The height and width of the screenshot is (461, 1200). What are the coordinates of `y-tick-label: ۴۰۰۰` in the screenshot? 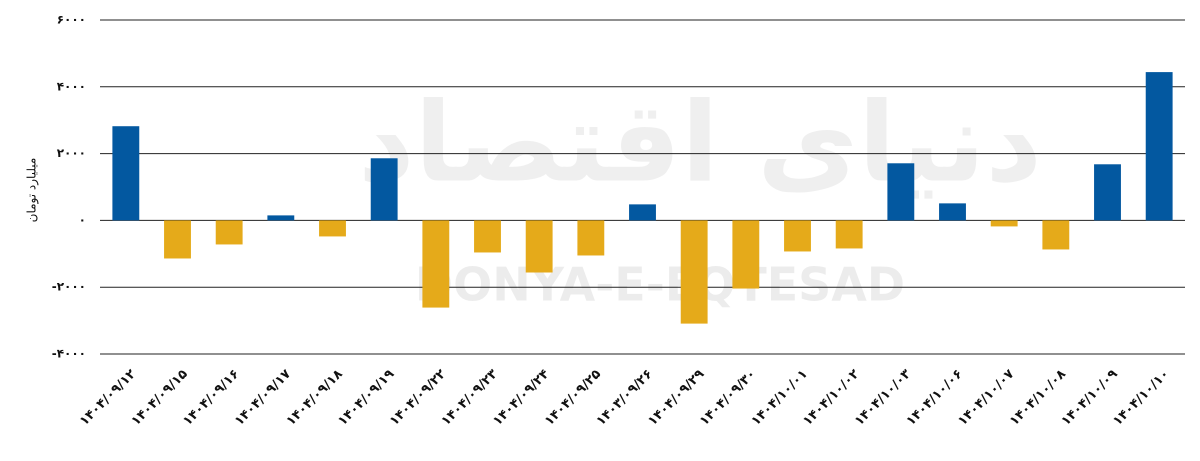 It's located at (71, 86).